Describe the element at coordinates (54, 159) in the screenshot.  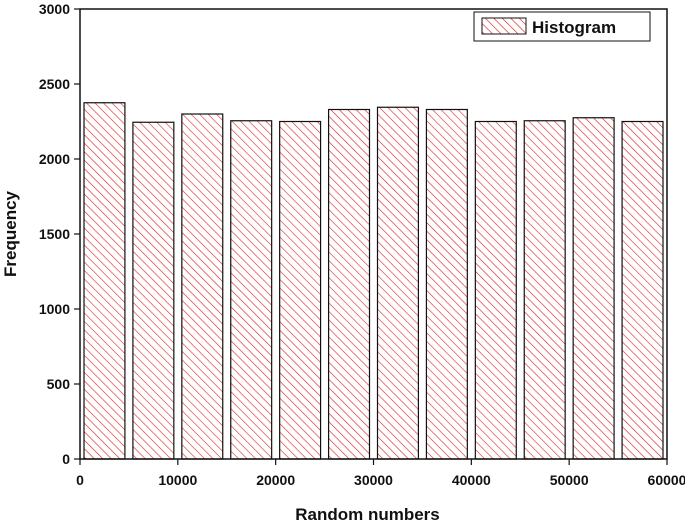
I see `y-tick-label: 2000` at that location.